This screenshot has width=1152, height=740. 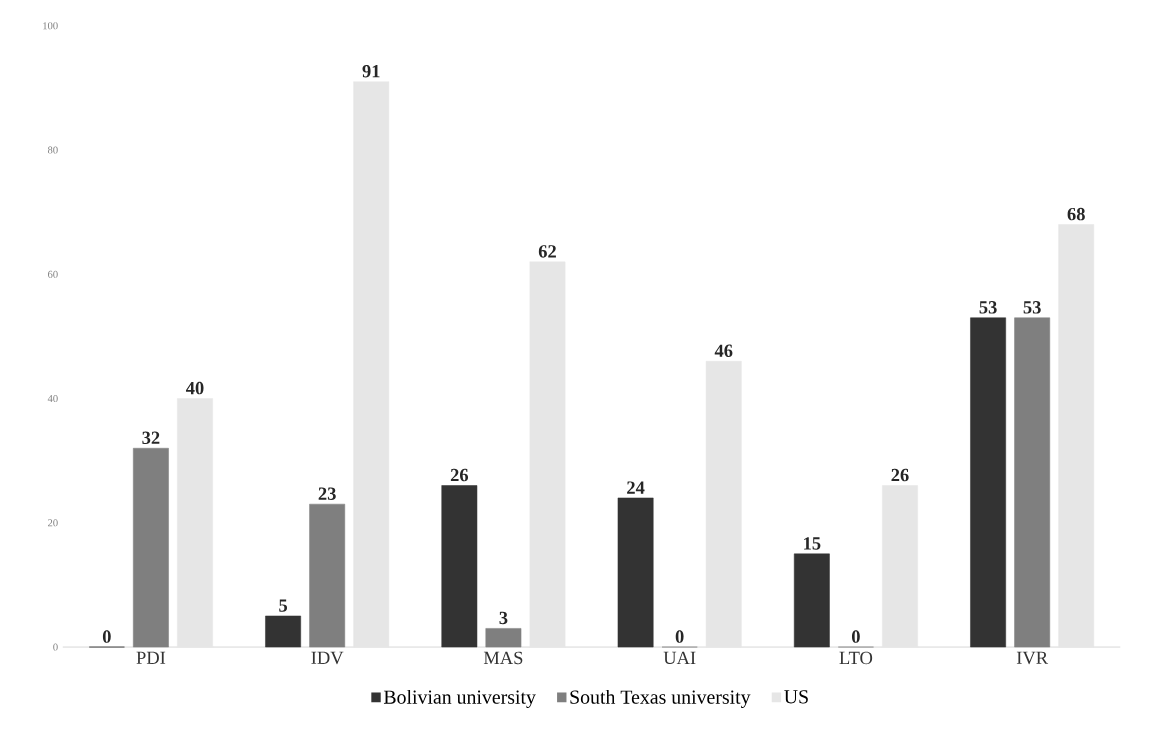 I want to click on y-tick-label: 20, so click(x=53, y=523).